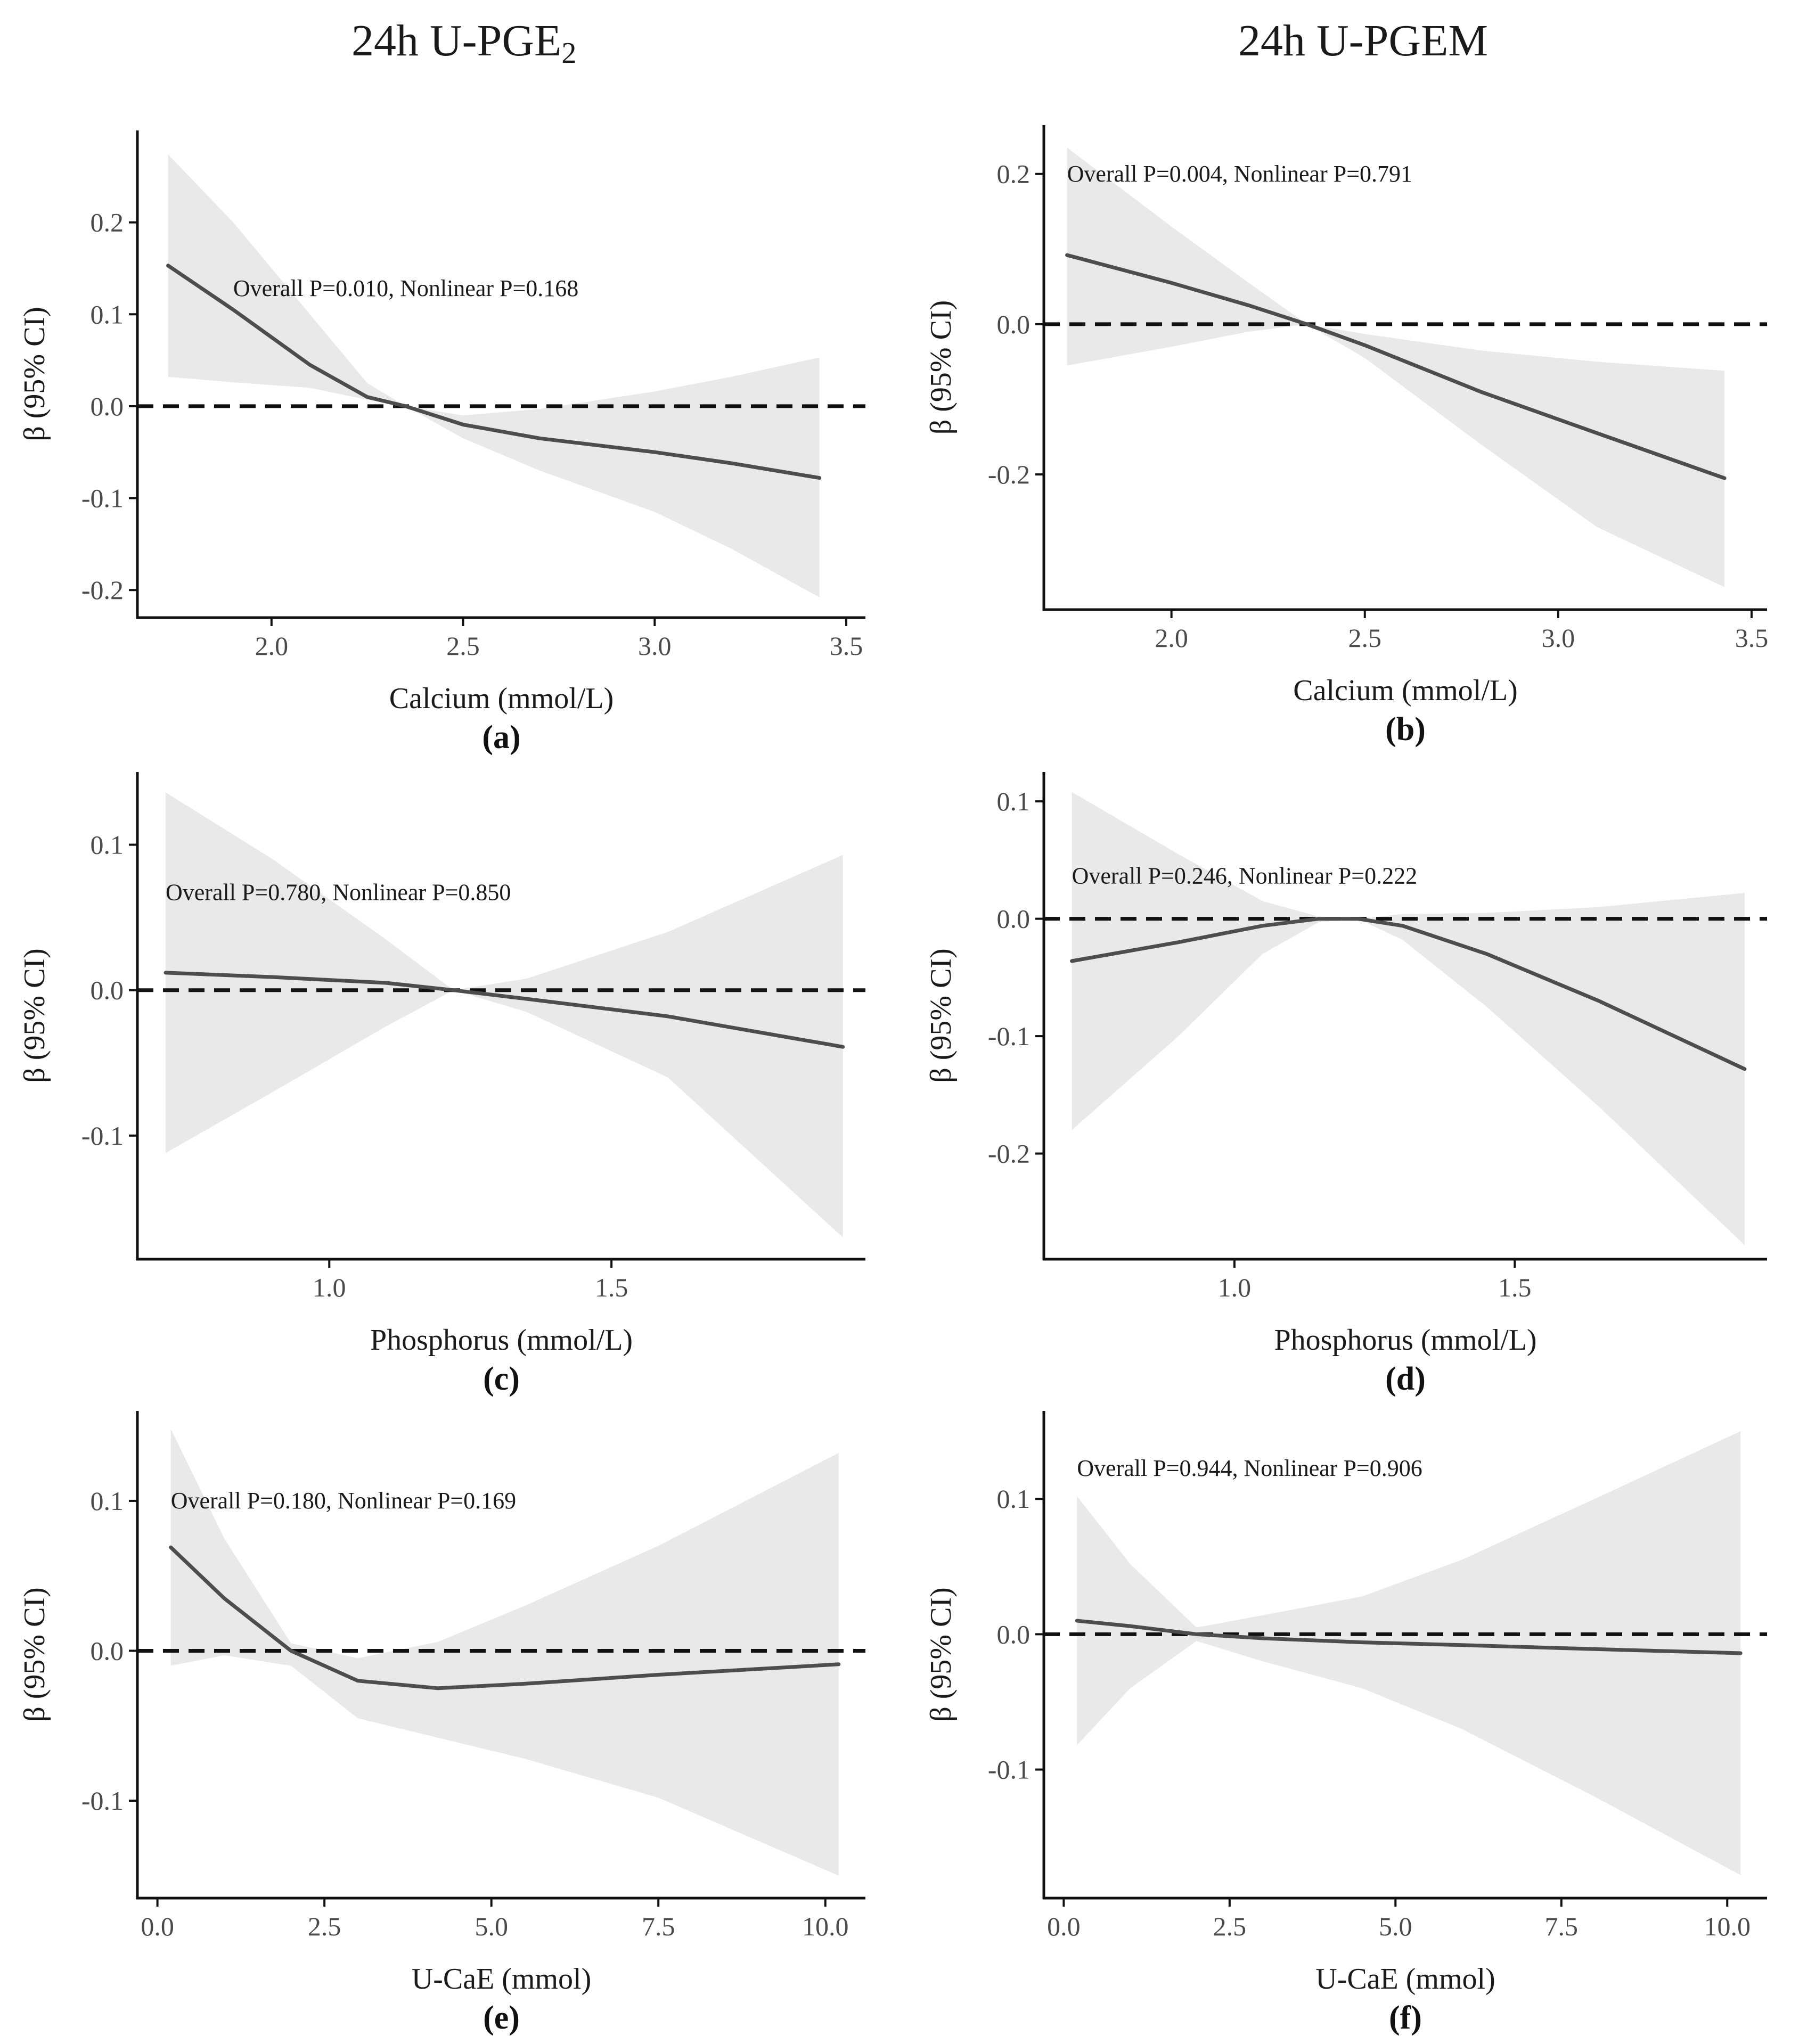 This screenshot has height=2044, width=1799. I want to click on column-title-left-main: 24h U-PGE, so click(456, 40).